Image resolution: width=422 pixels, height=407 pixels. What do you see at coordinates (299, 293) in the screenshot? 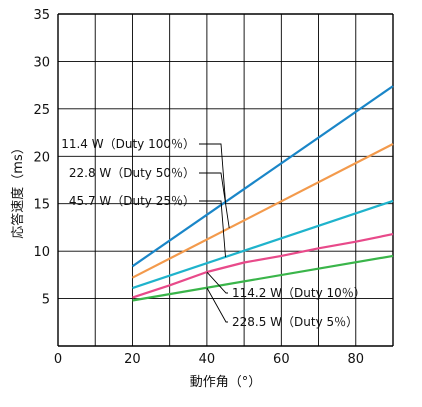
I see `series-label: 114.2 W（Duty 10％）` at bounding box center [299, 293].